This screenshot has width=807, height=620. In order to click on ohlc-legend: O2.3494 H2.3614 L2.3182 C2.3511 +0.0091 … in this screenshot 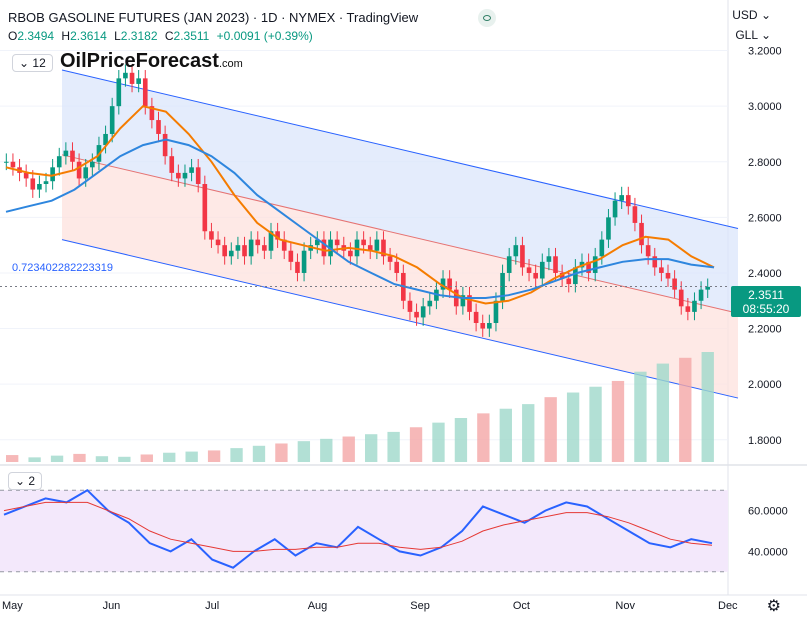, I will do `click(162, 36)`.